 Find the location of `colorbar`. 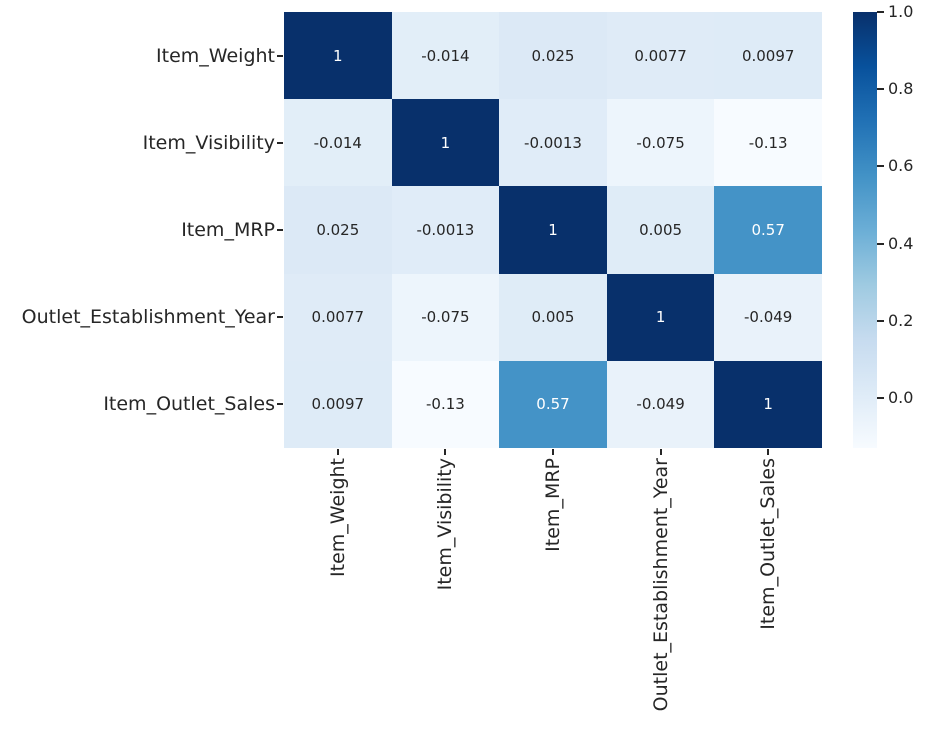

colorbar is located at coordinates (865, 230).